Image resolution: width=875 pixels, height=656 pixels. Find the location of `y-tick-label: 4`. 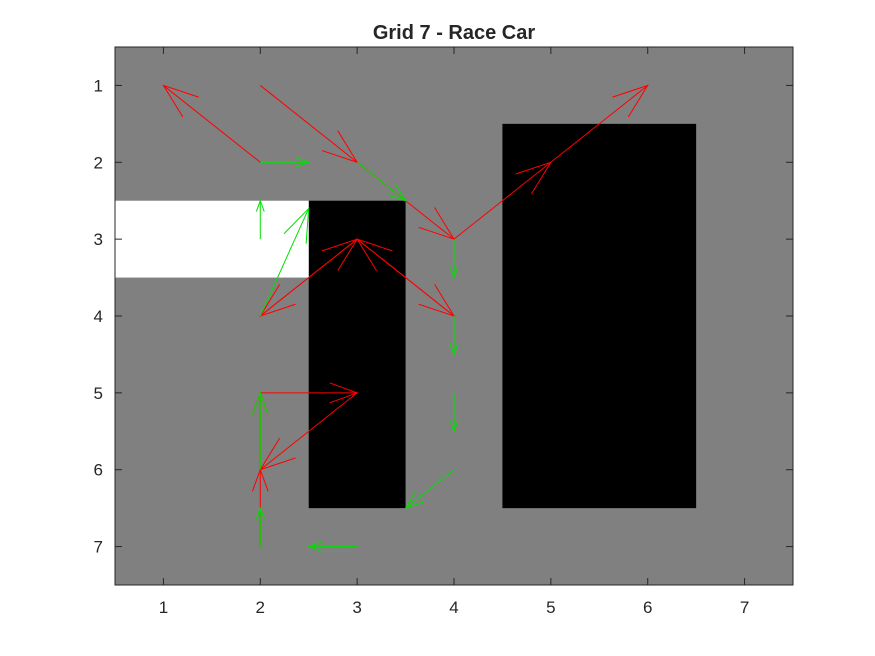

y-tick-label: 4 is located at coordinates (98, 316).